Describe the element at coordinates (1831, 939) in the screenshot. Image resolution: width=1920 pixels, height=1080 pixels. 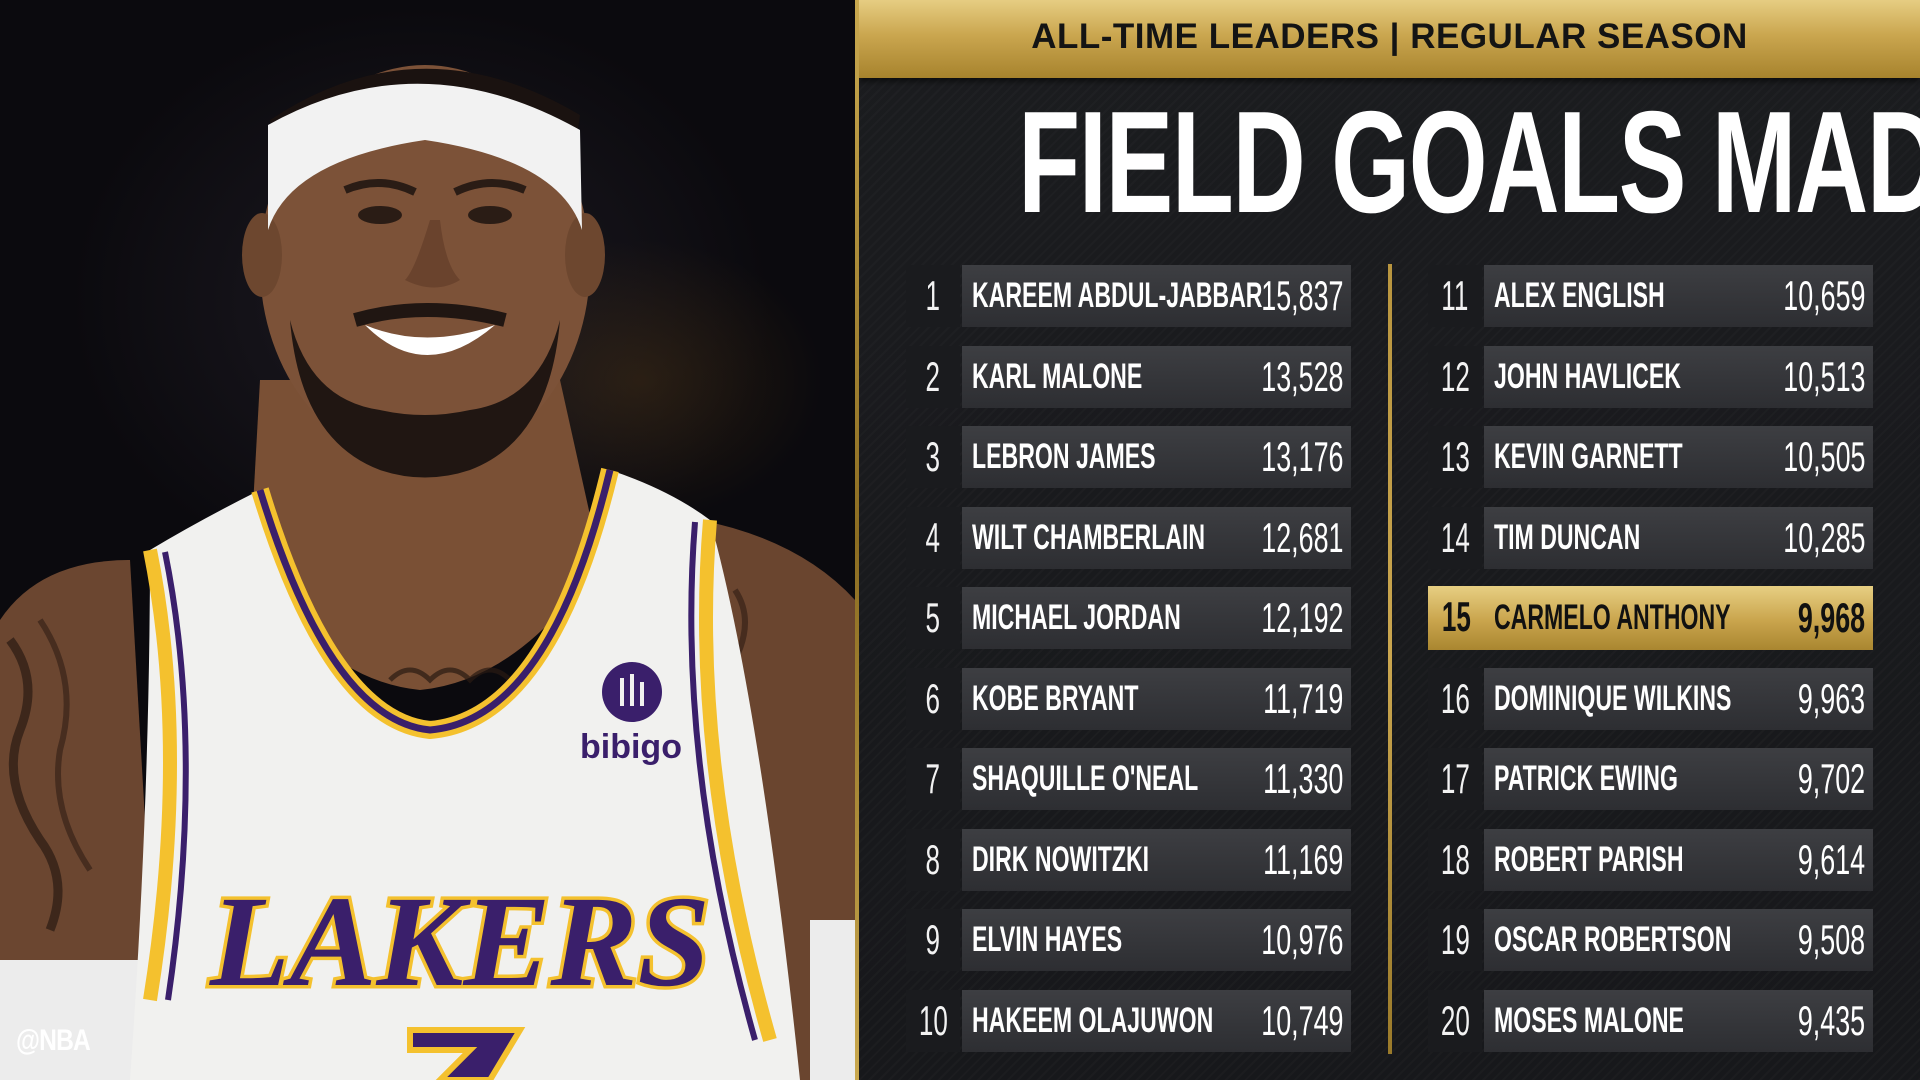
I see `field-goals-value: 9,508` at that location.